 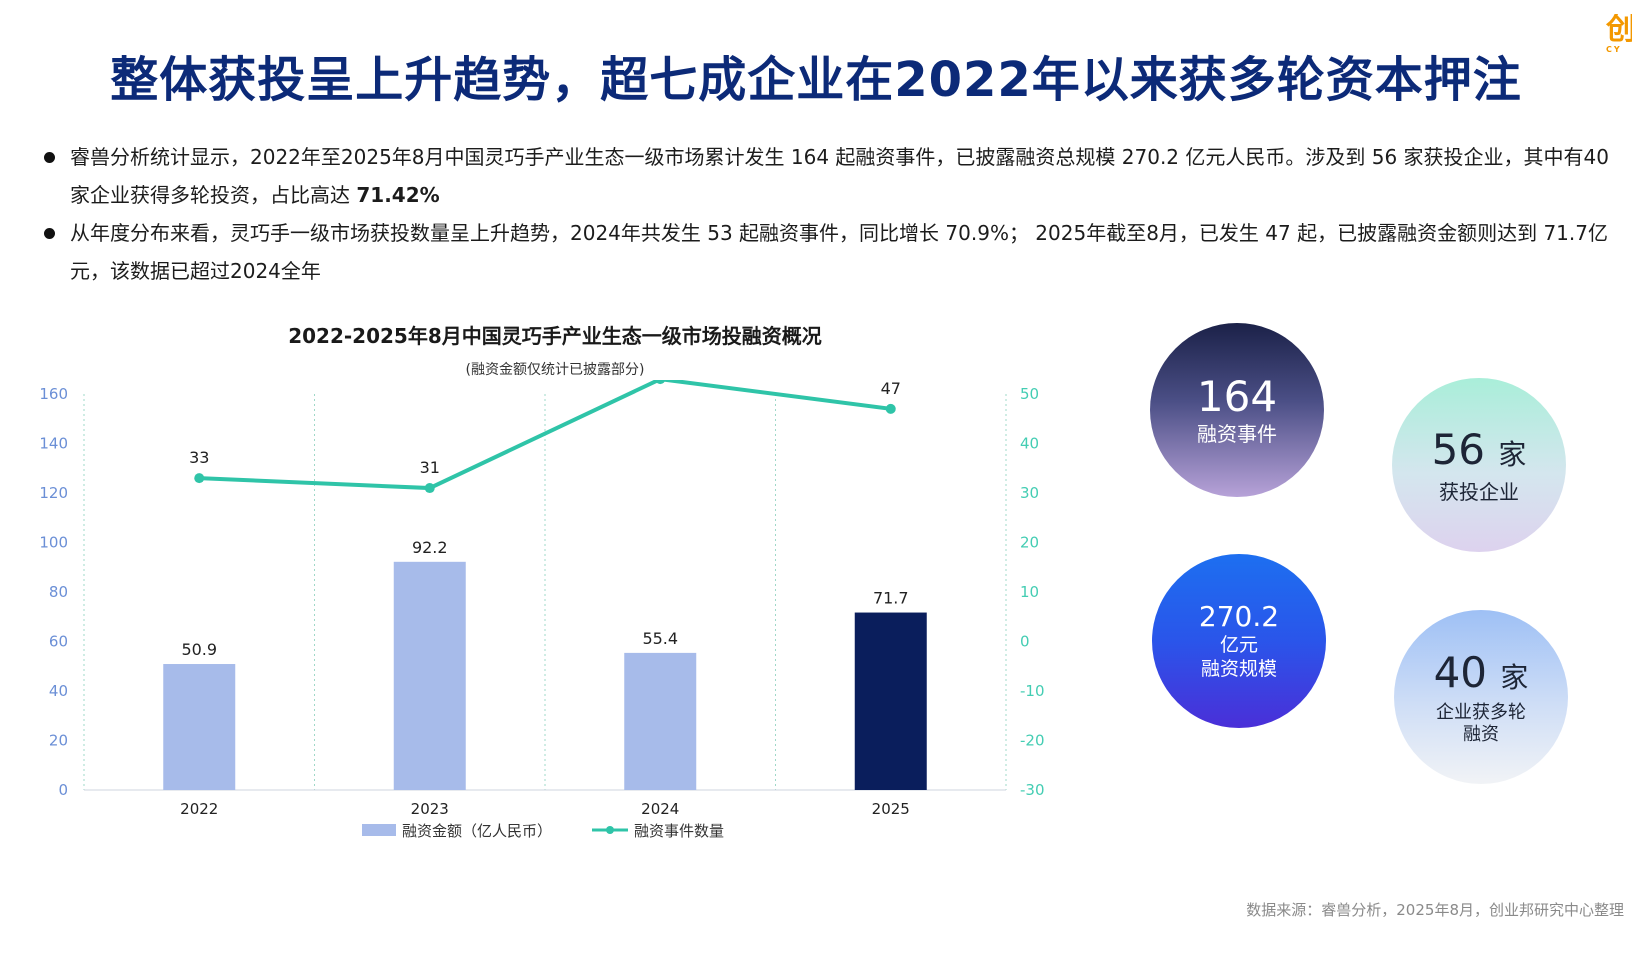 What do you see at coordinates (679, 831) in the screenshot?
I see `legend-line-label: 融资事件数量` at bounding box center [679, 831].